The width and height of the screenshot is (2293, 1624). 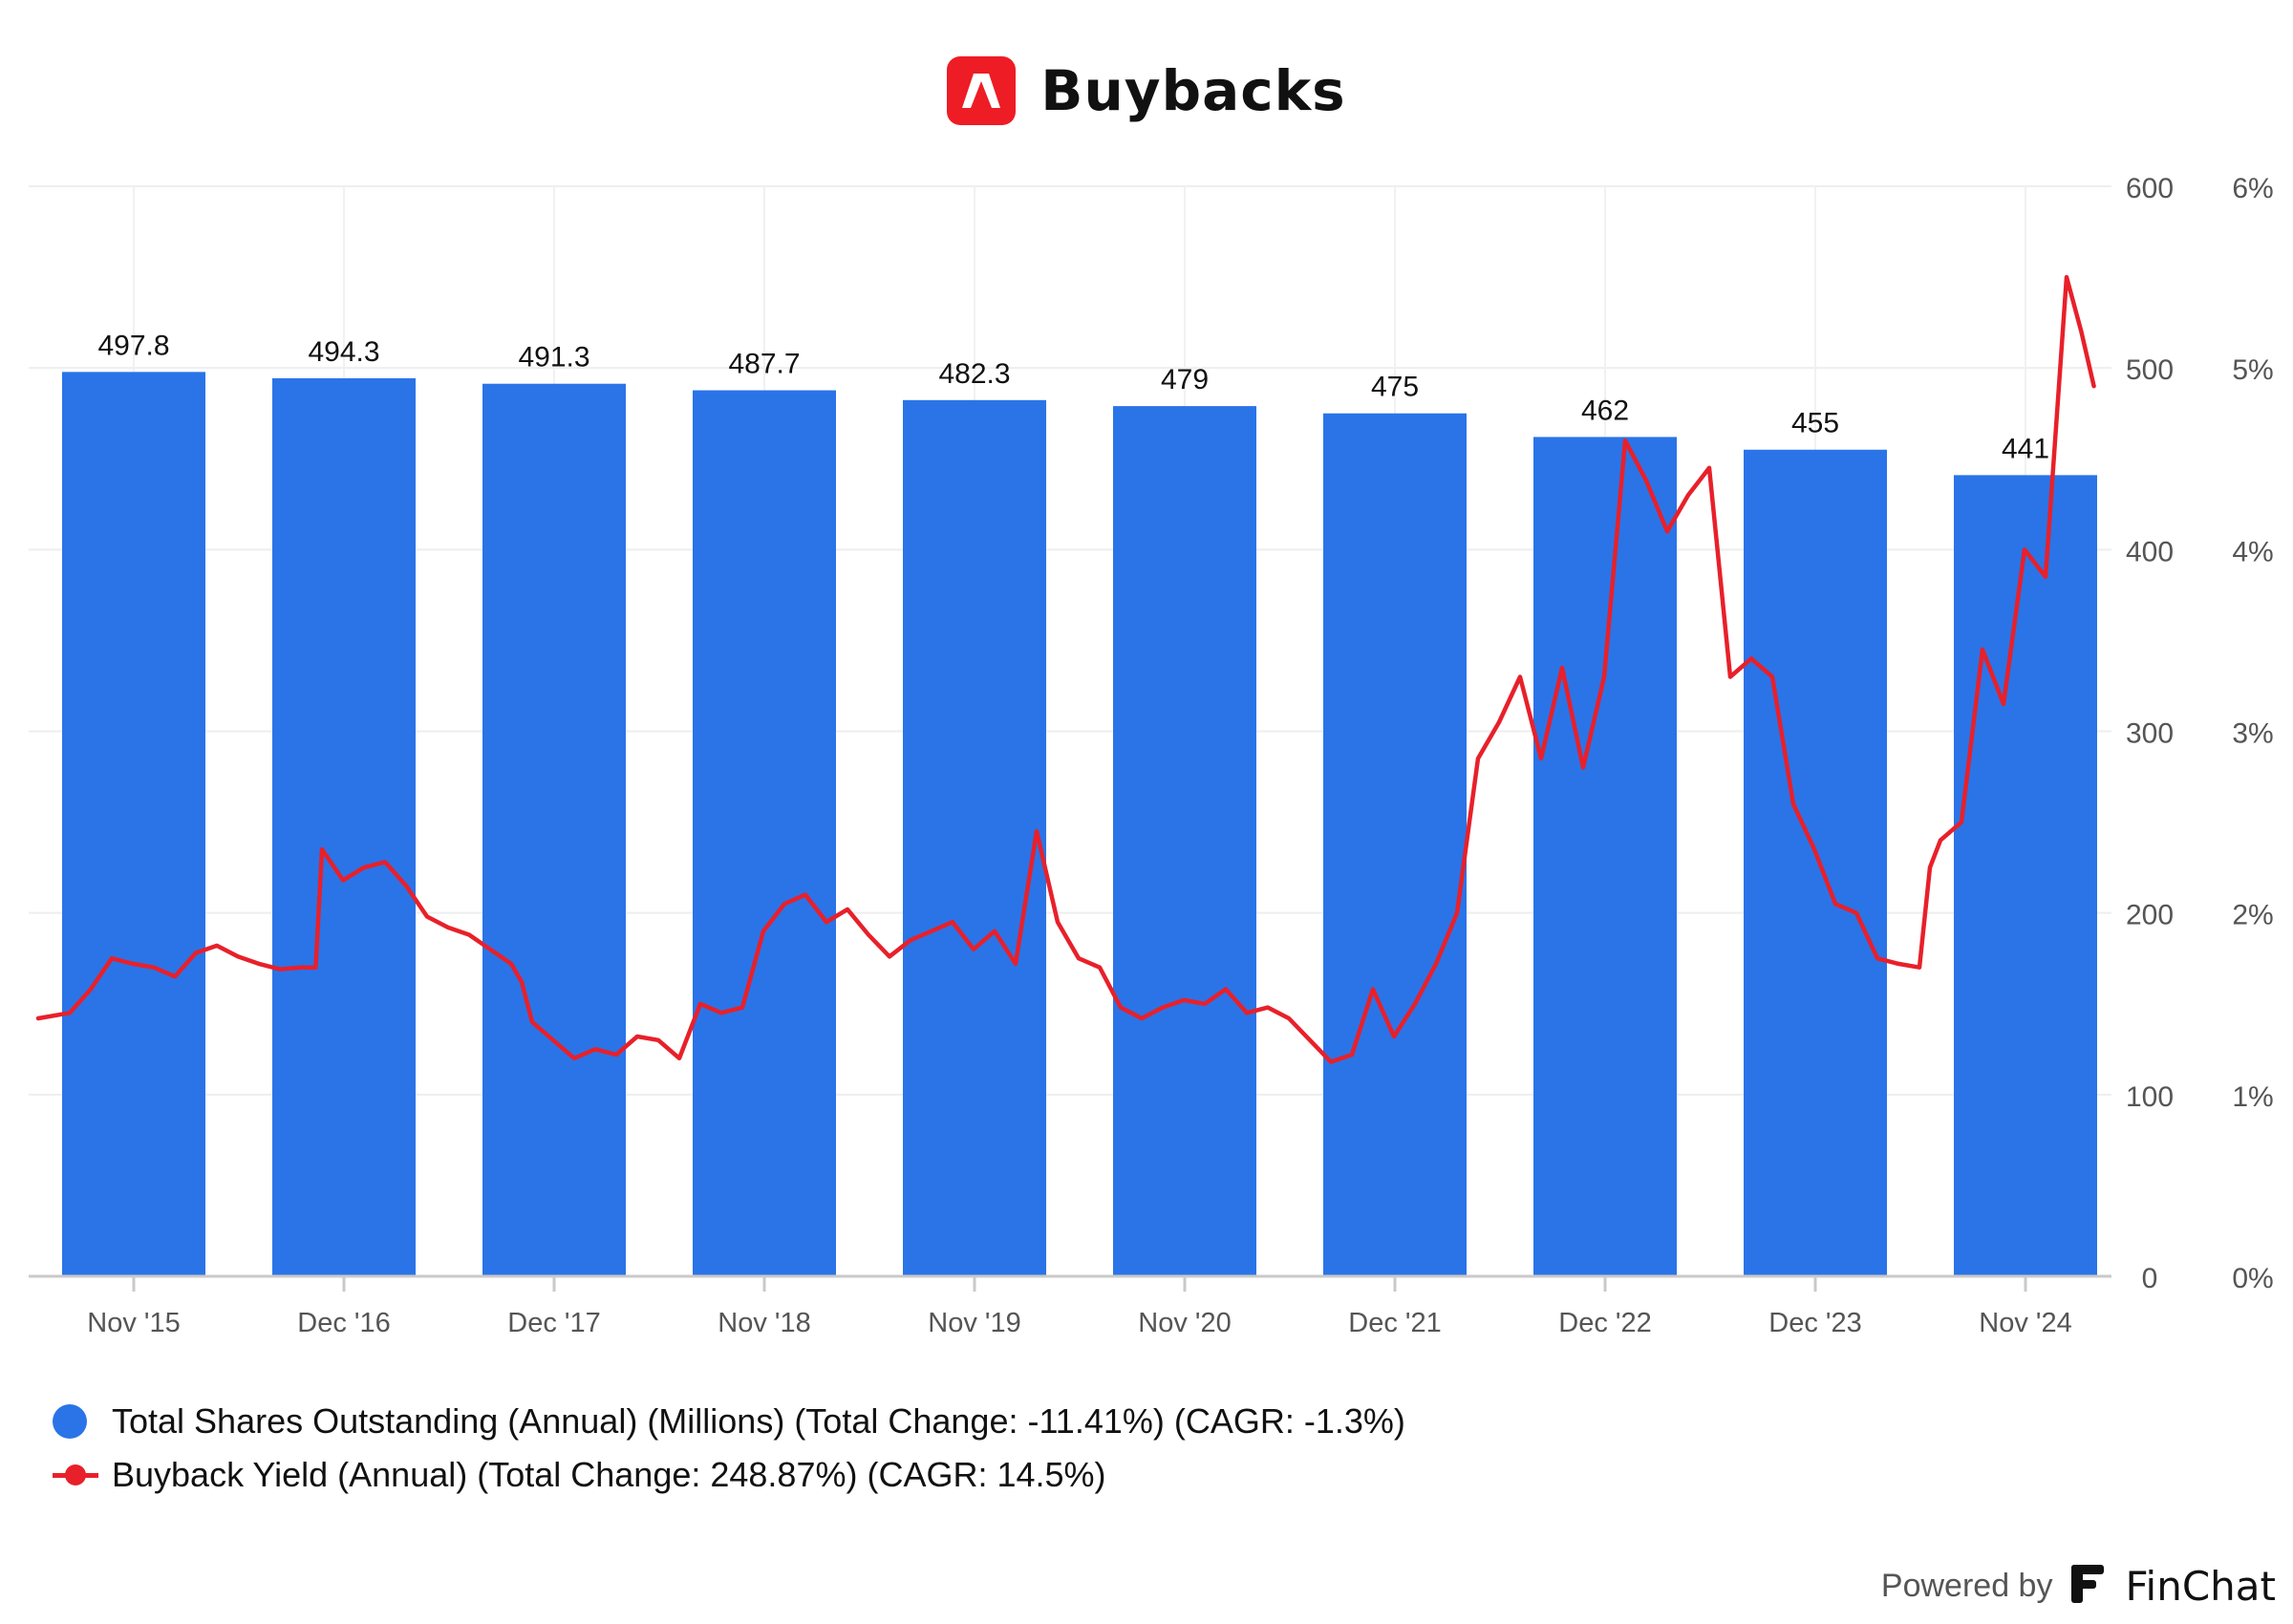 I want to click on blue-dot-icon, so click(x=70, y=1422).